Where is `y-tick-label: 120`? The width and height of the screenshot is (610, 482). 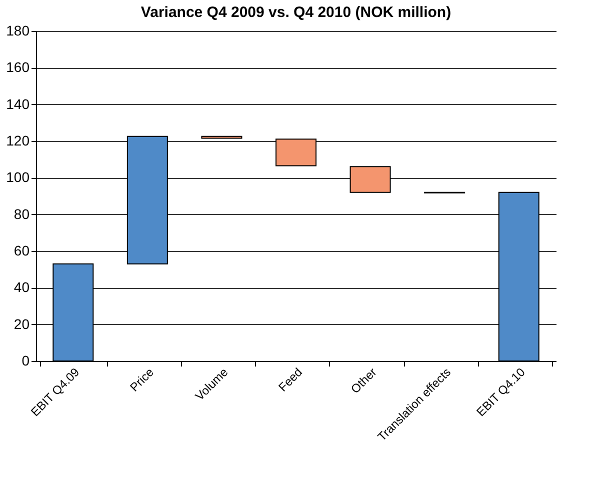 y-tick-label: 120 is located at coordinates (18, 140).